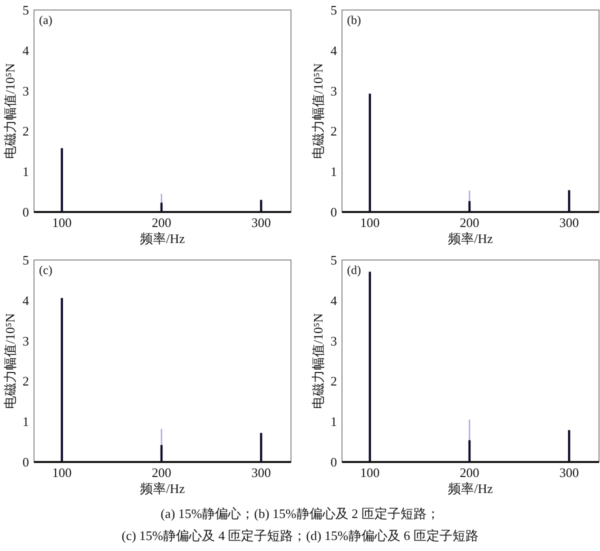  I want to click on text: (a) 15%静偏心；(b) 15%静偏心及 2 匝定子短路；, so click(300, 513).